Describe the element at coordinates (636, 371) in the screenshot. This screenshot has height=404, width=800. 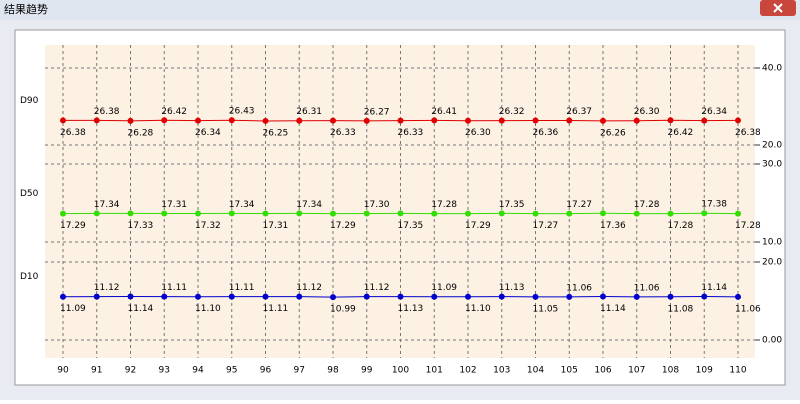
I see `x-tick-label: 107` at that location.